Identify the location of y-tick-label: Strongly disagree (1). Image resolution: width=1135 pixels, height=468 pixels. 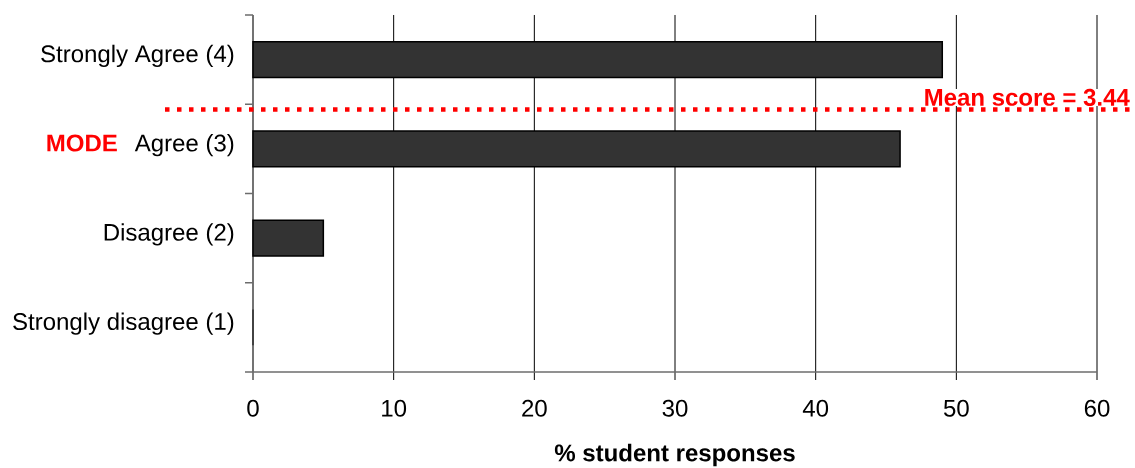
(123, 323).